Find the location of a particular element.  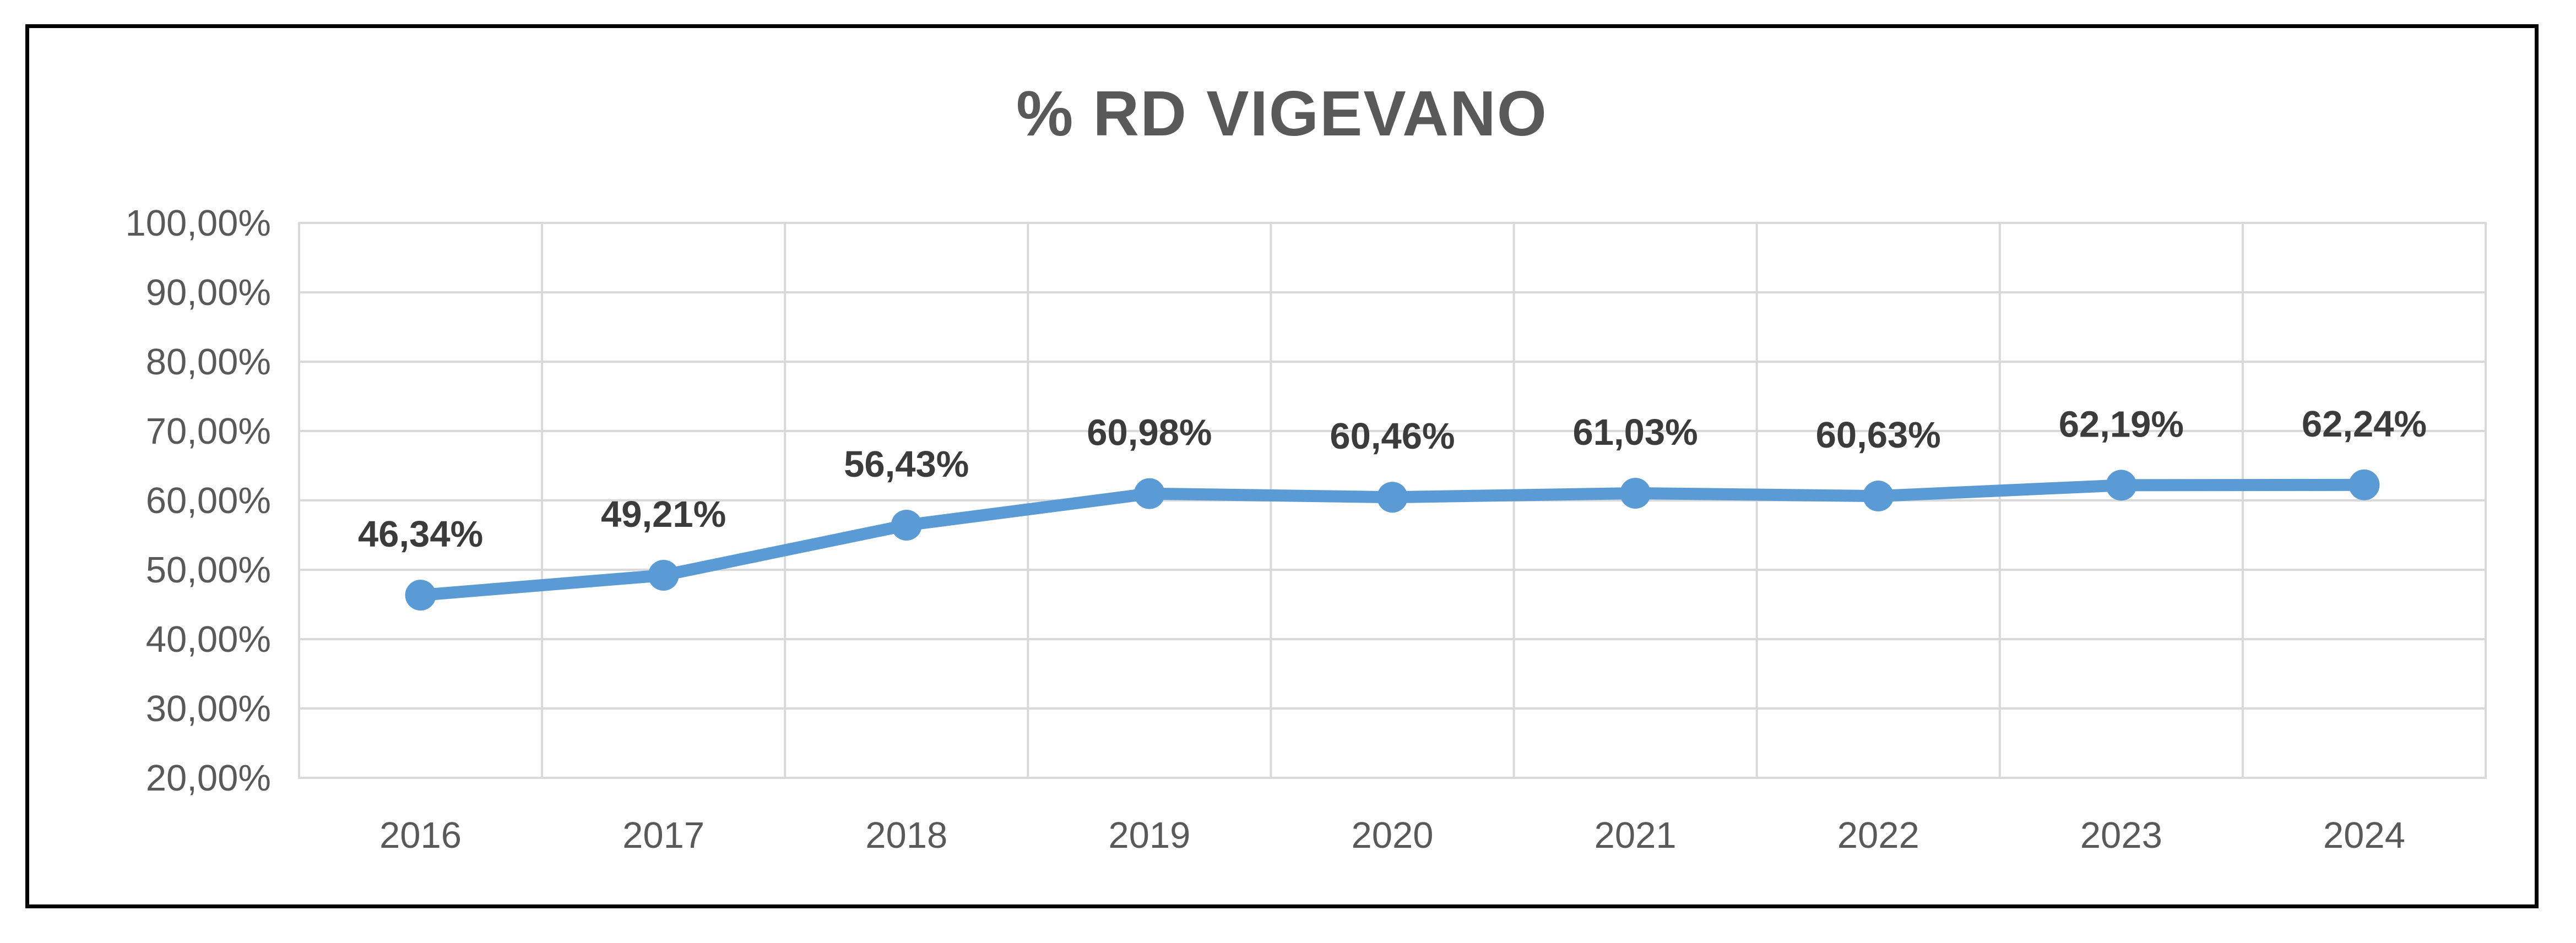

data-label-2020: 60,46% is located at coordinates (1392, 436).